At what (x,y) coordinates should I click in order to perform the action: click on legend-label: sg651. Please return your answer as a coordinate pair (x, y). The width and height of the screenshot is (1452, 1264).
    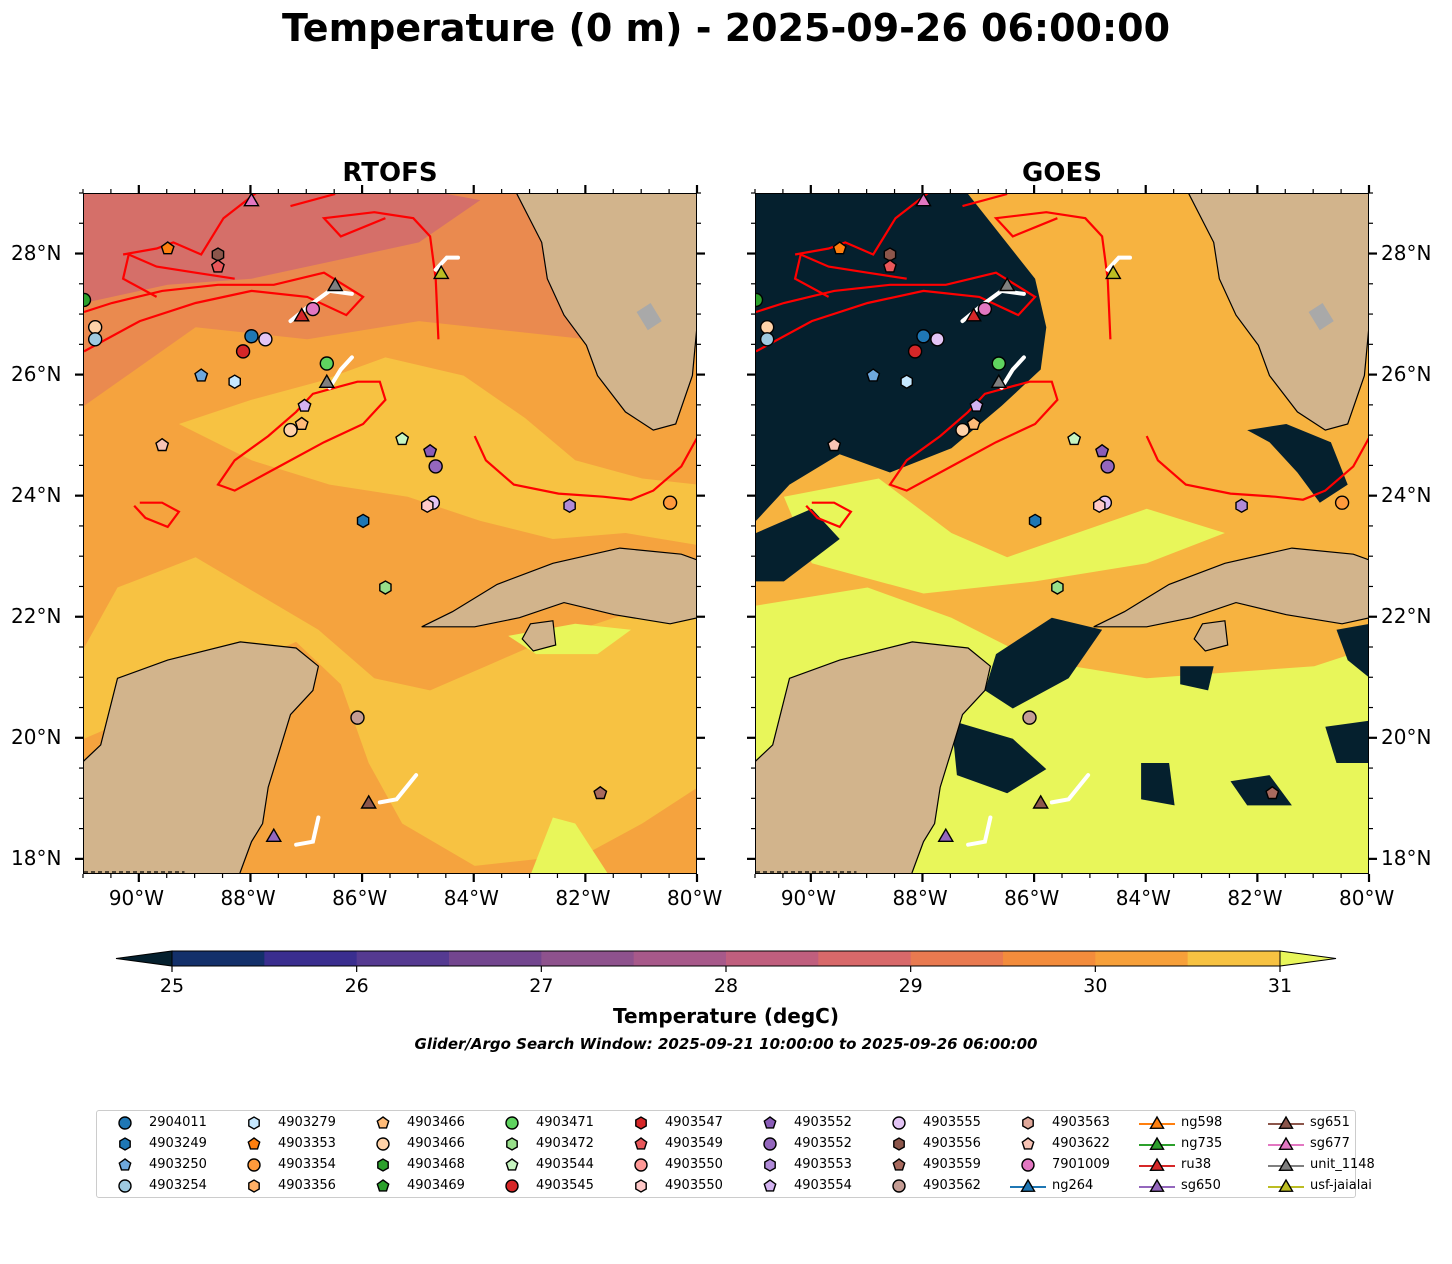
    Looking at the image, I should click on (1330, 1122).